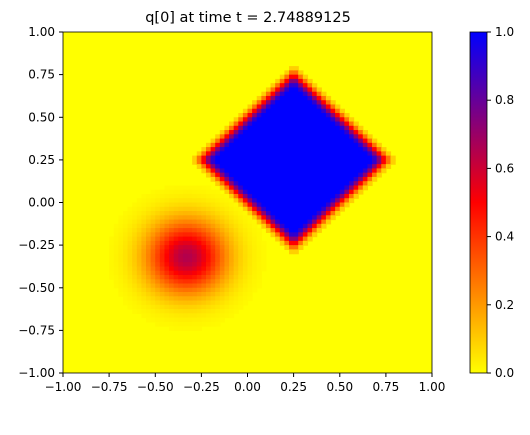  What do you see at coordinates (432, 387) in the screenshot?
I see `x-tick-label: 1.00` at bounding box center [432, 387].